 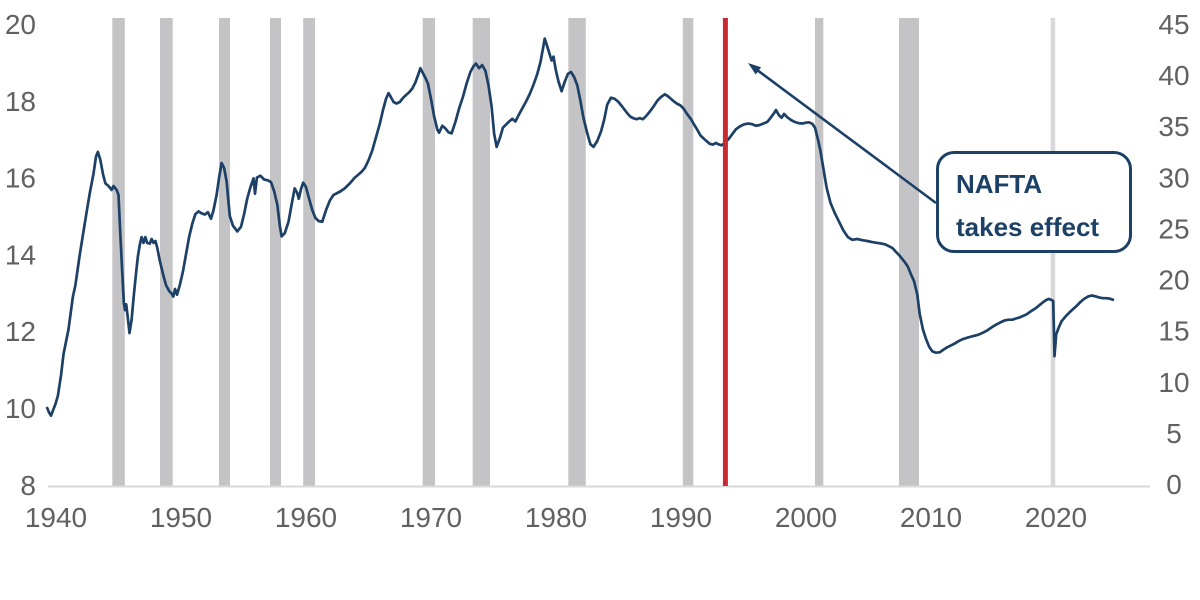 I want to click on x-axis-tick-1990: 1990, so click(x=681, y=517).